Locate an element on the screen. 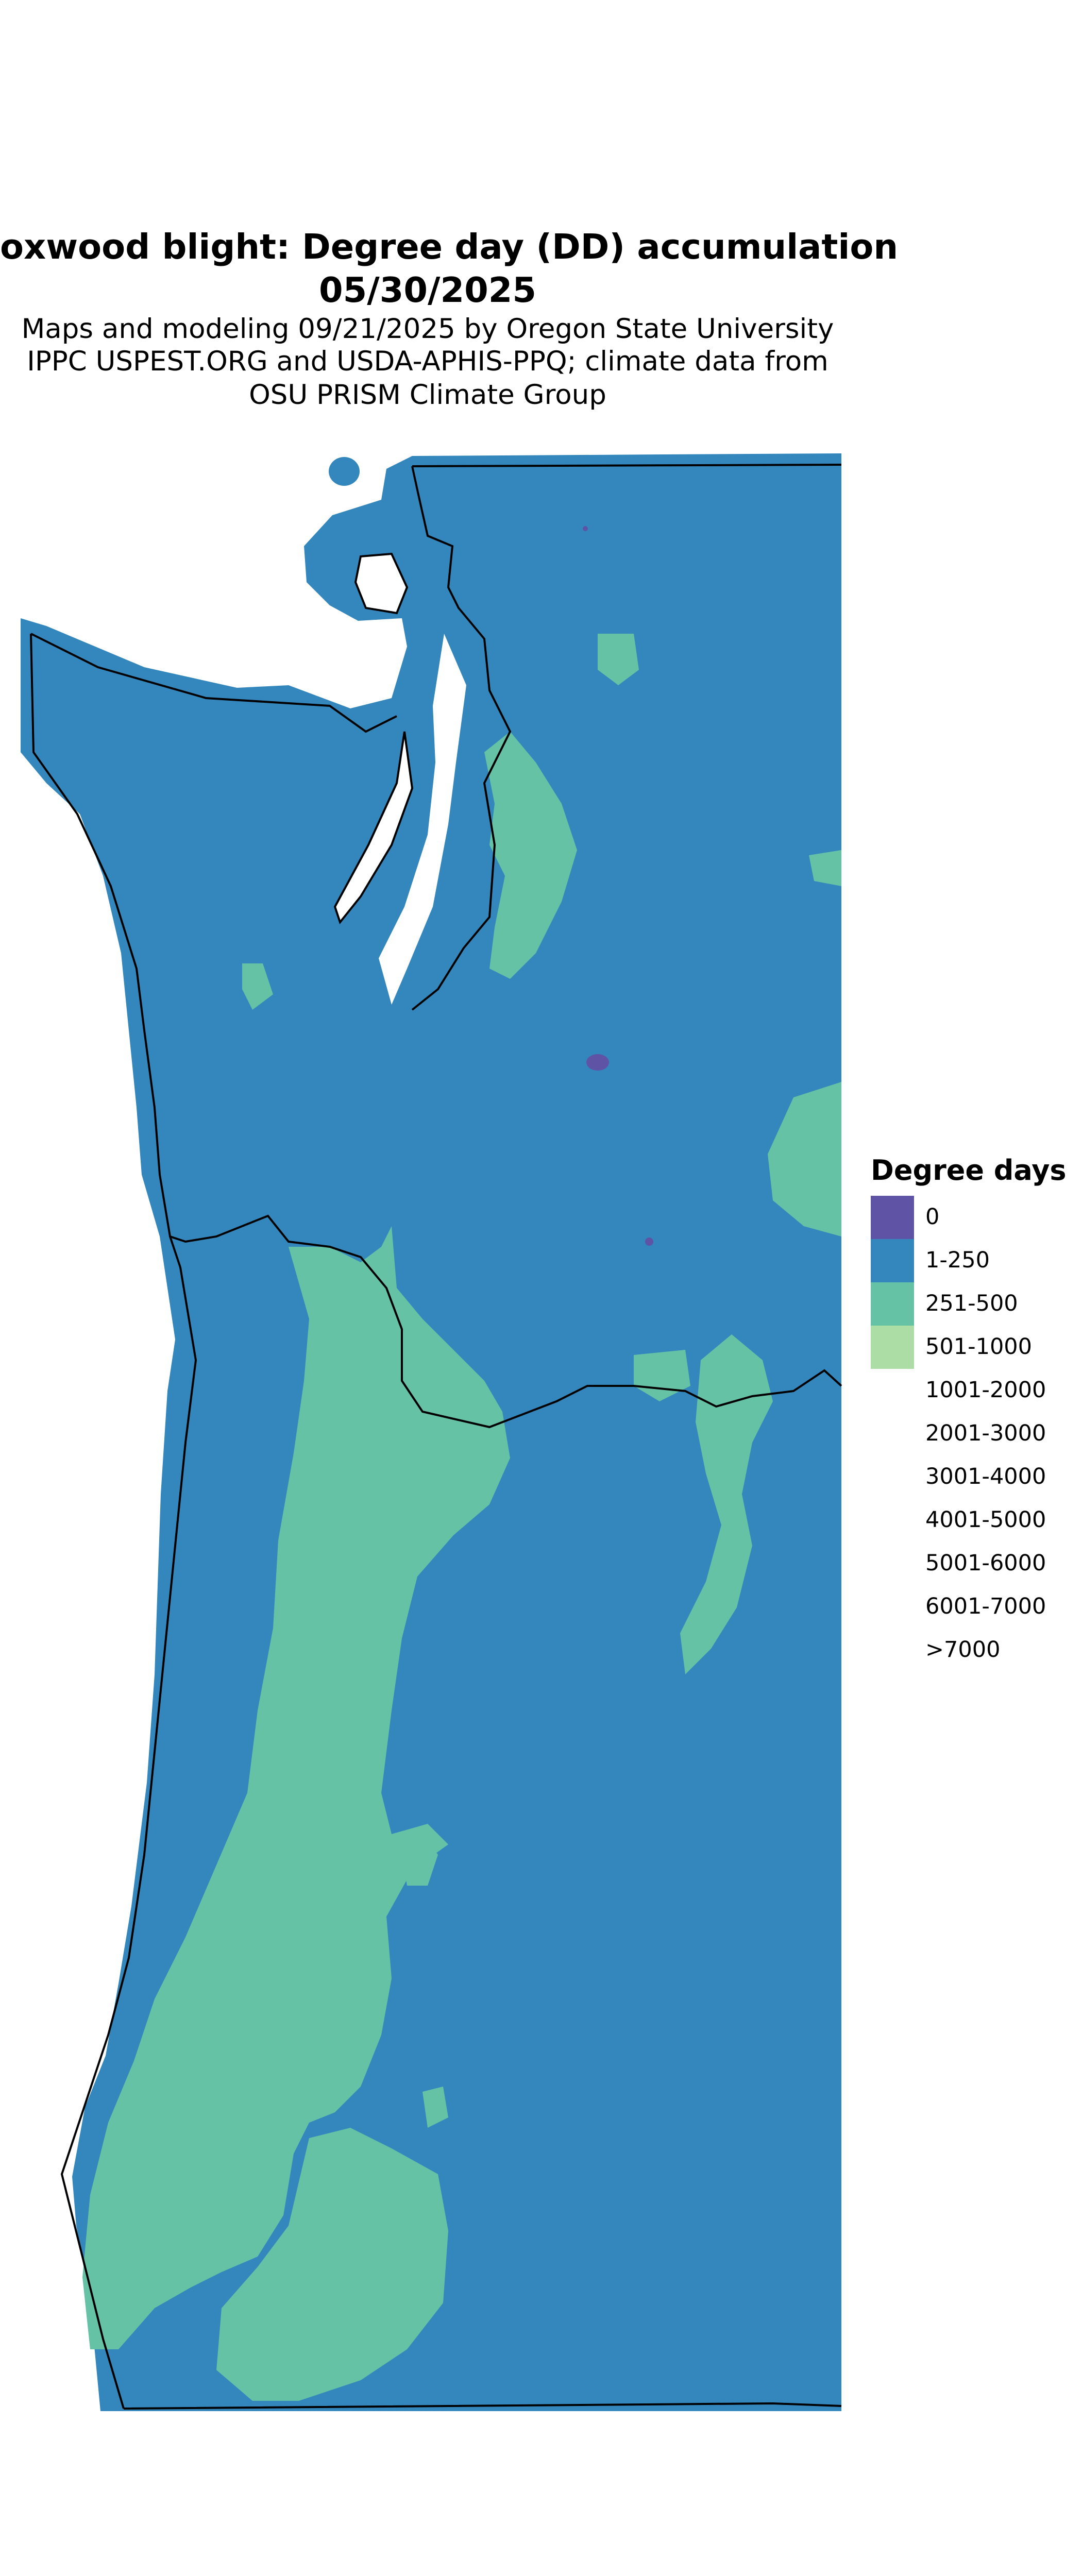 The width and height of the screenshot is (1082, 2576). legend-item: 5001-6000 is located at coordinates (974, 1563).